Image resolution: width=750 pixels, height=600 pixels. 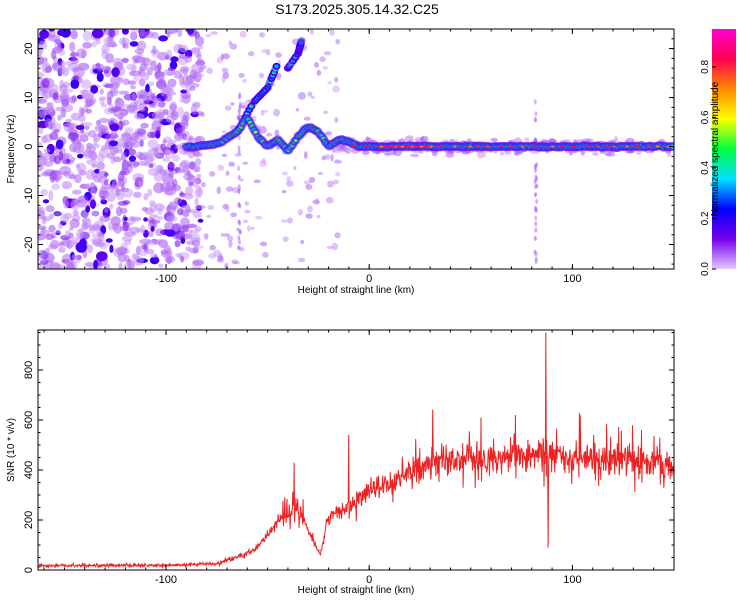 I want to click on spectrogram-x-tick-label: 100, so click(x=572, y=279).